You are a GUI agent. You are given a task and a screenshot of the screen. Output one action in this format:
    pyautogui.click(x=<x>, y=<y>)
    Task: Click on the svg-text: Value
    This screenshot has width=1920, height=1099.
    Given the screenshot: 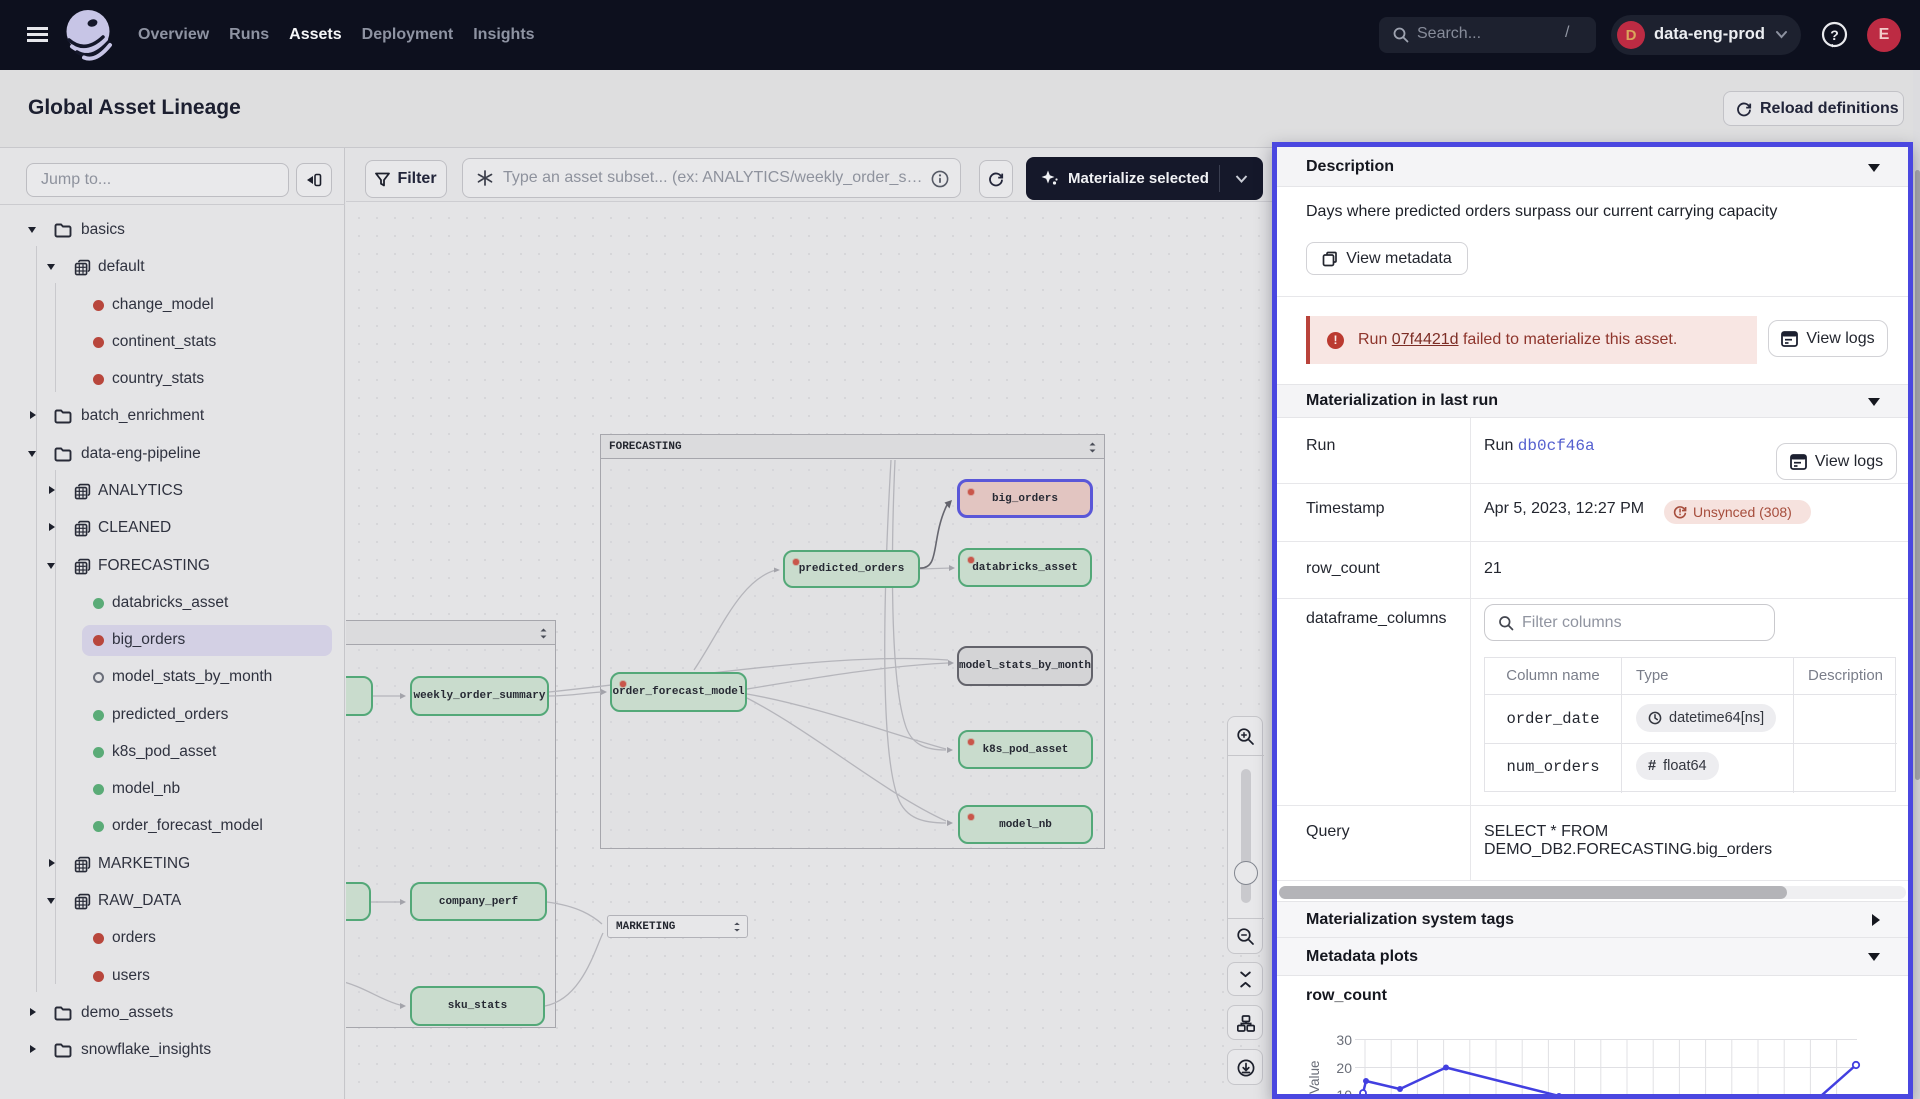 What is the action you would take?
    pyautogui.click(x=1314, y=1077)
    